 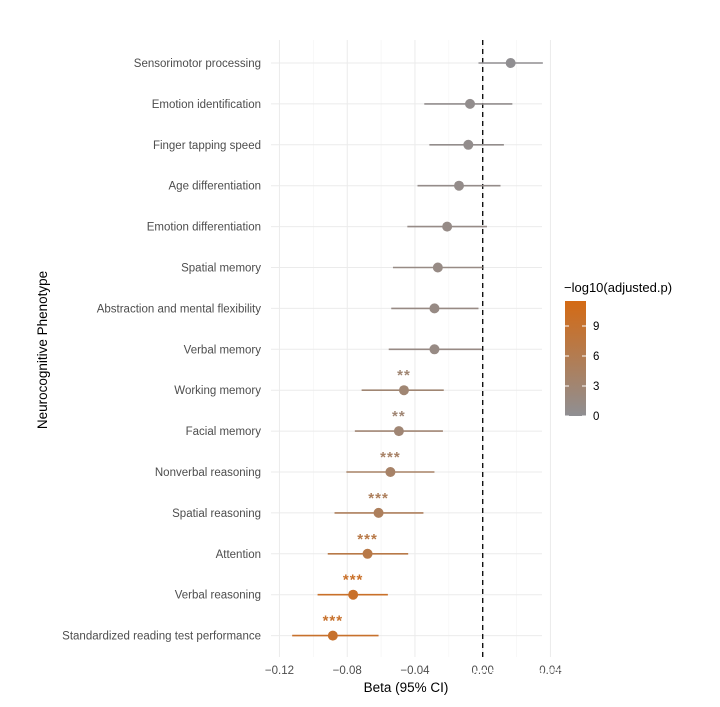 What do you see at coordinates (221, 269) in the screenshot?
I see `y-tick-label: Spatial memory` at bounding box center [221, 269].